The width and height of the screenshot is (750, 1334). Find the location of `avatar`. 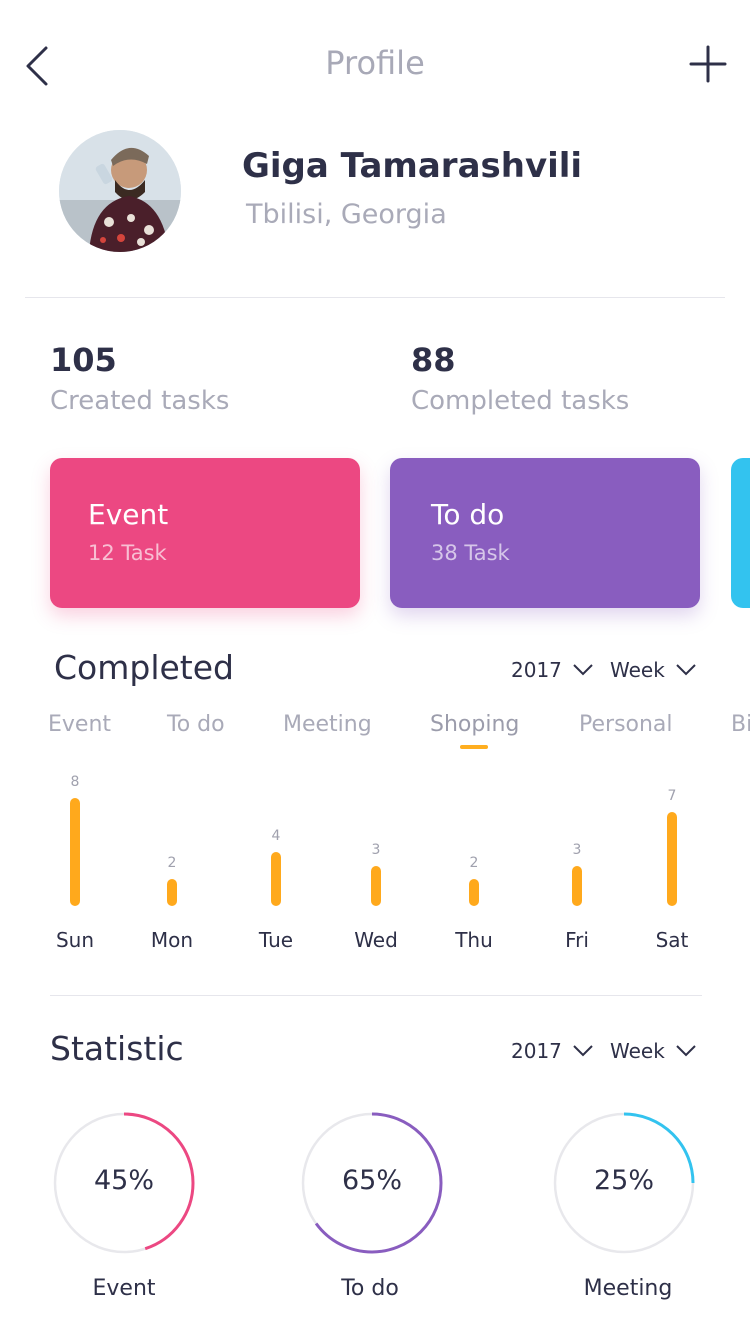

avatar is located at coordinates (120, 191).